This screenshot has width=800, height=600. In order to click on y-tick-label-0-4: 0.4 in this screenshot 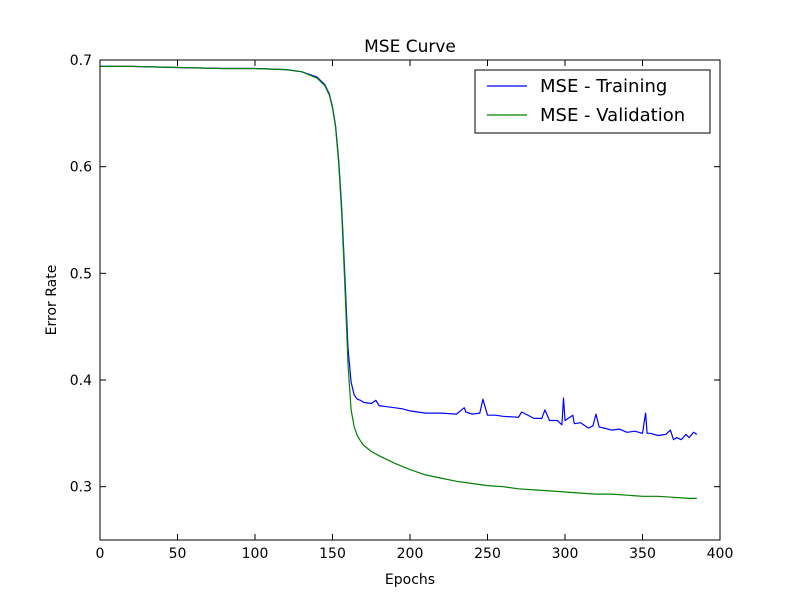, I will do `click(81, 381)`.